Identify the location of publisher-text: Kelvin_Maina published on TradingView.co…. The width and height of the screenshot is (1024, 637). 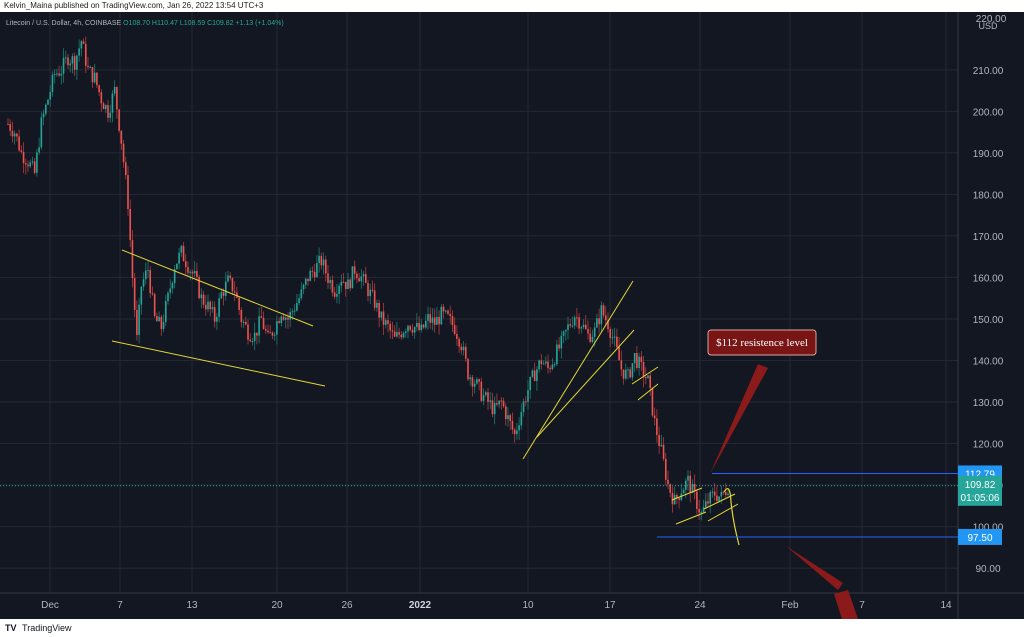
(134, 5).